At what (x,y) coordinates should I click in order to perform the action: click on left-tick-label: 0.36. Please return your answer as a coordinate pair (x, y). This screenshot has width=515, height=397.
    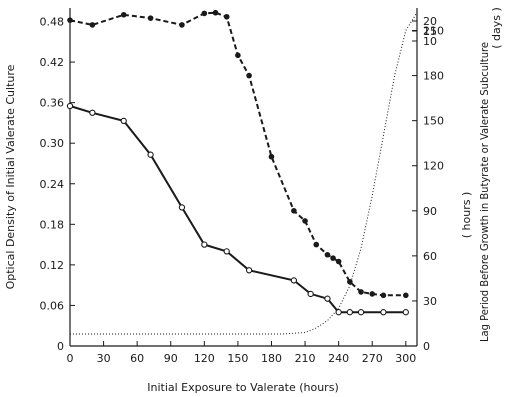
    Looking at the image, I should click on (52, 103).